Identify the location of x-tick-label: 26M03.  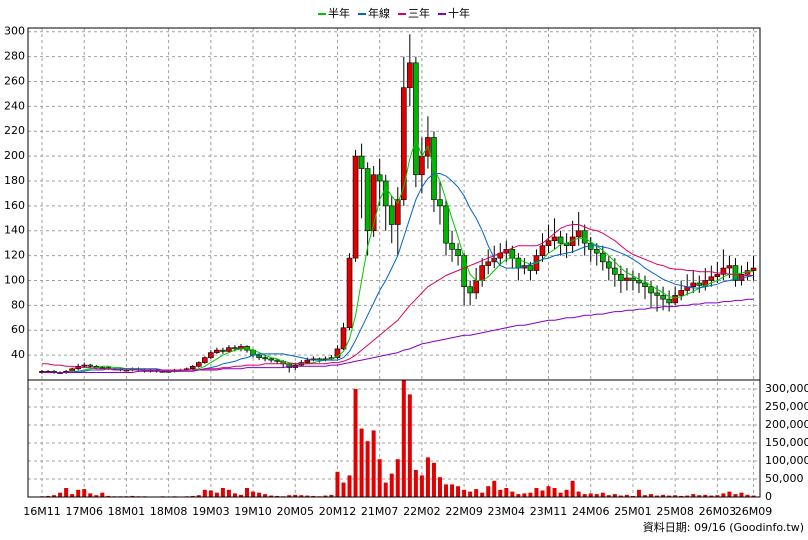
(718, 511).